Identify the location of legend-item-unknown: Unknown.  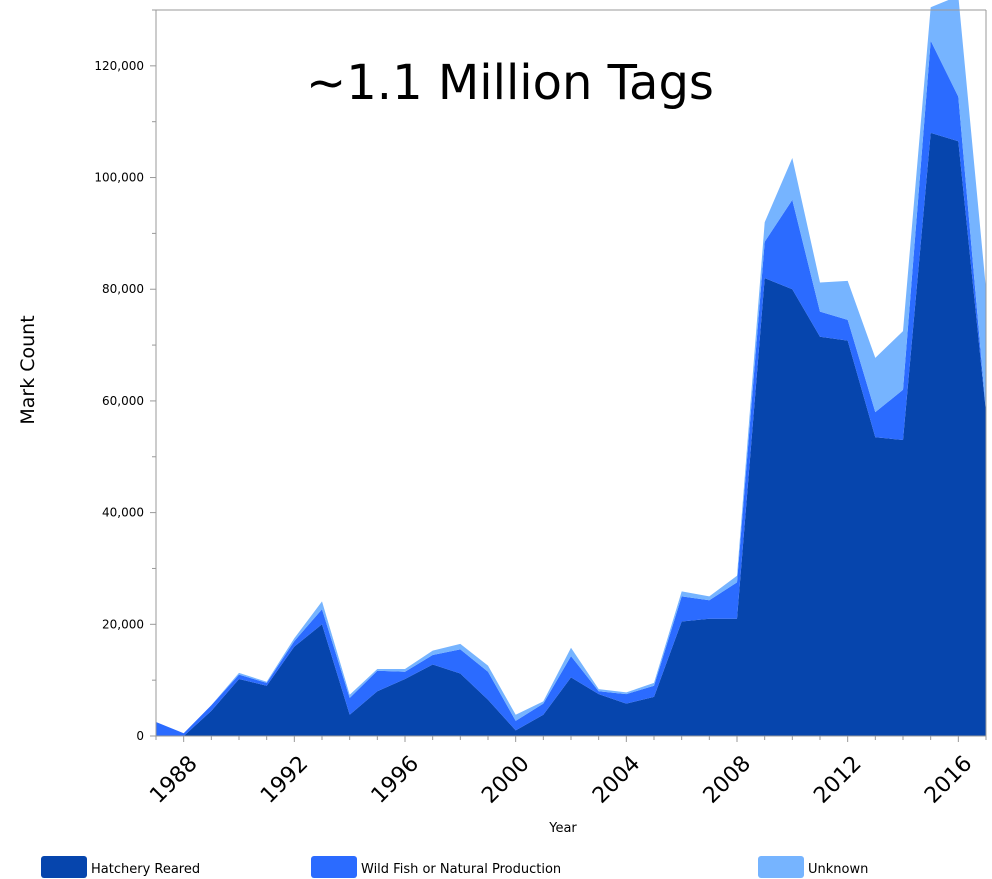
(813, 867).